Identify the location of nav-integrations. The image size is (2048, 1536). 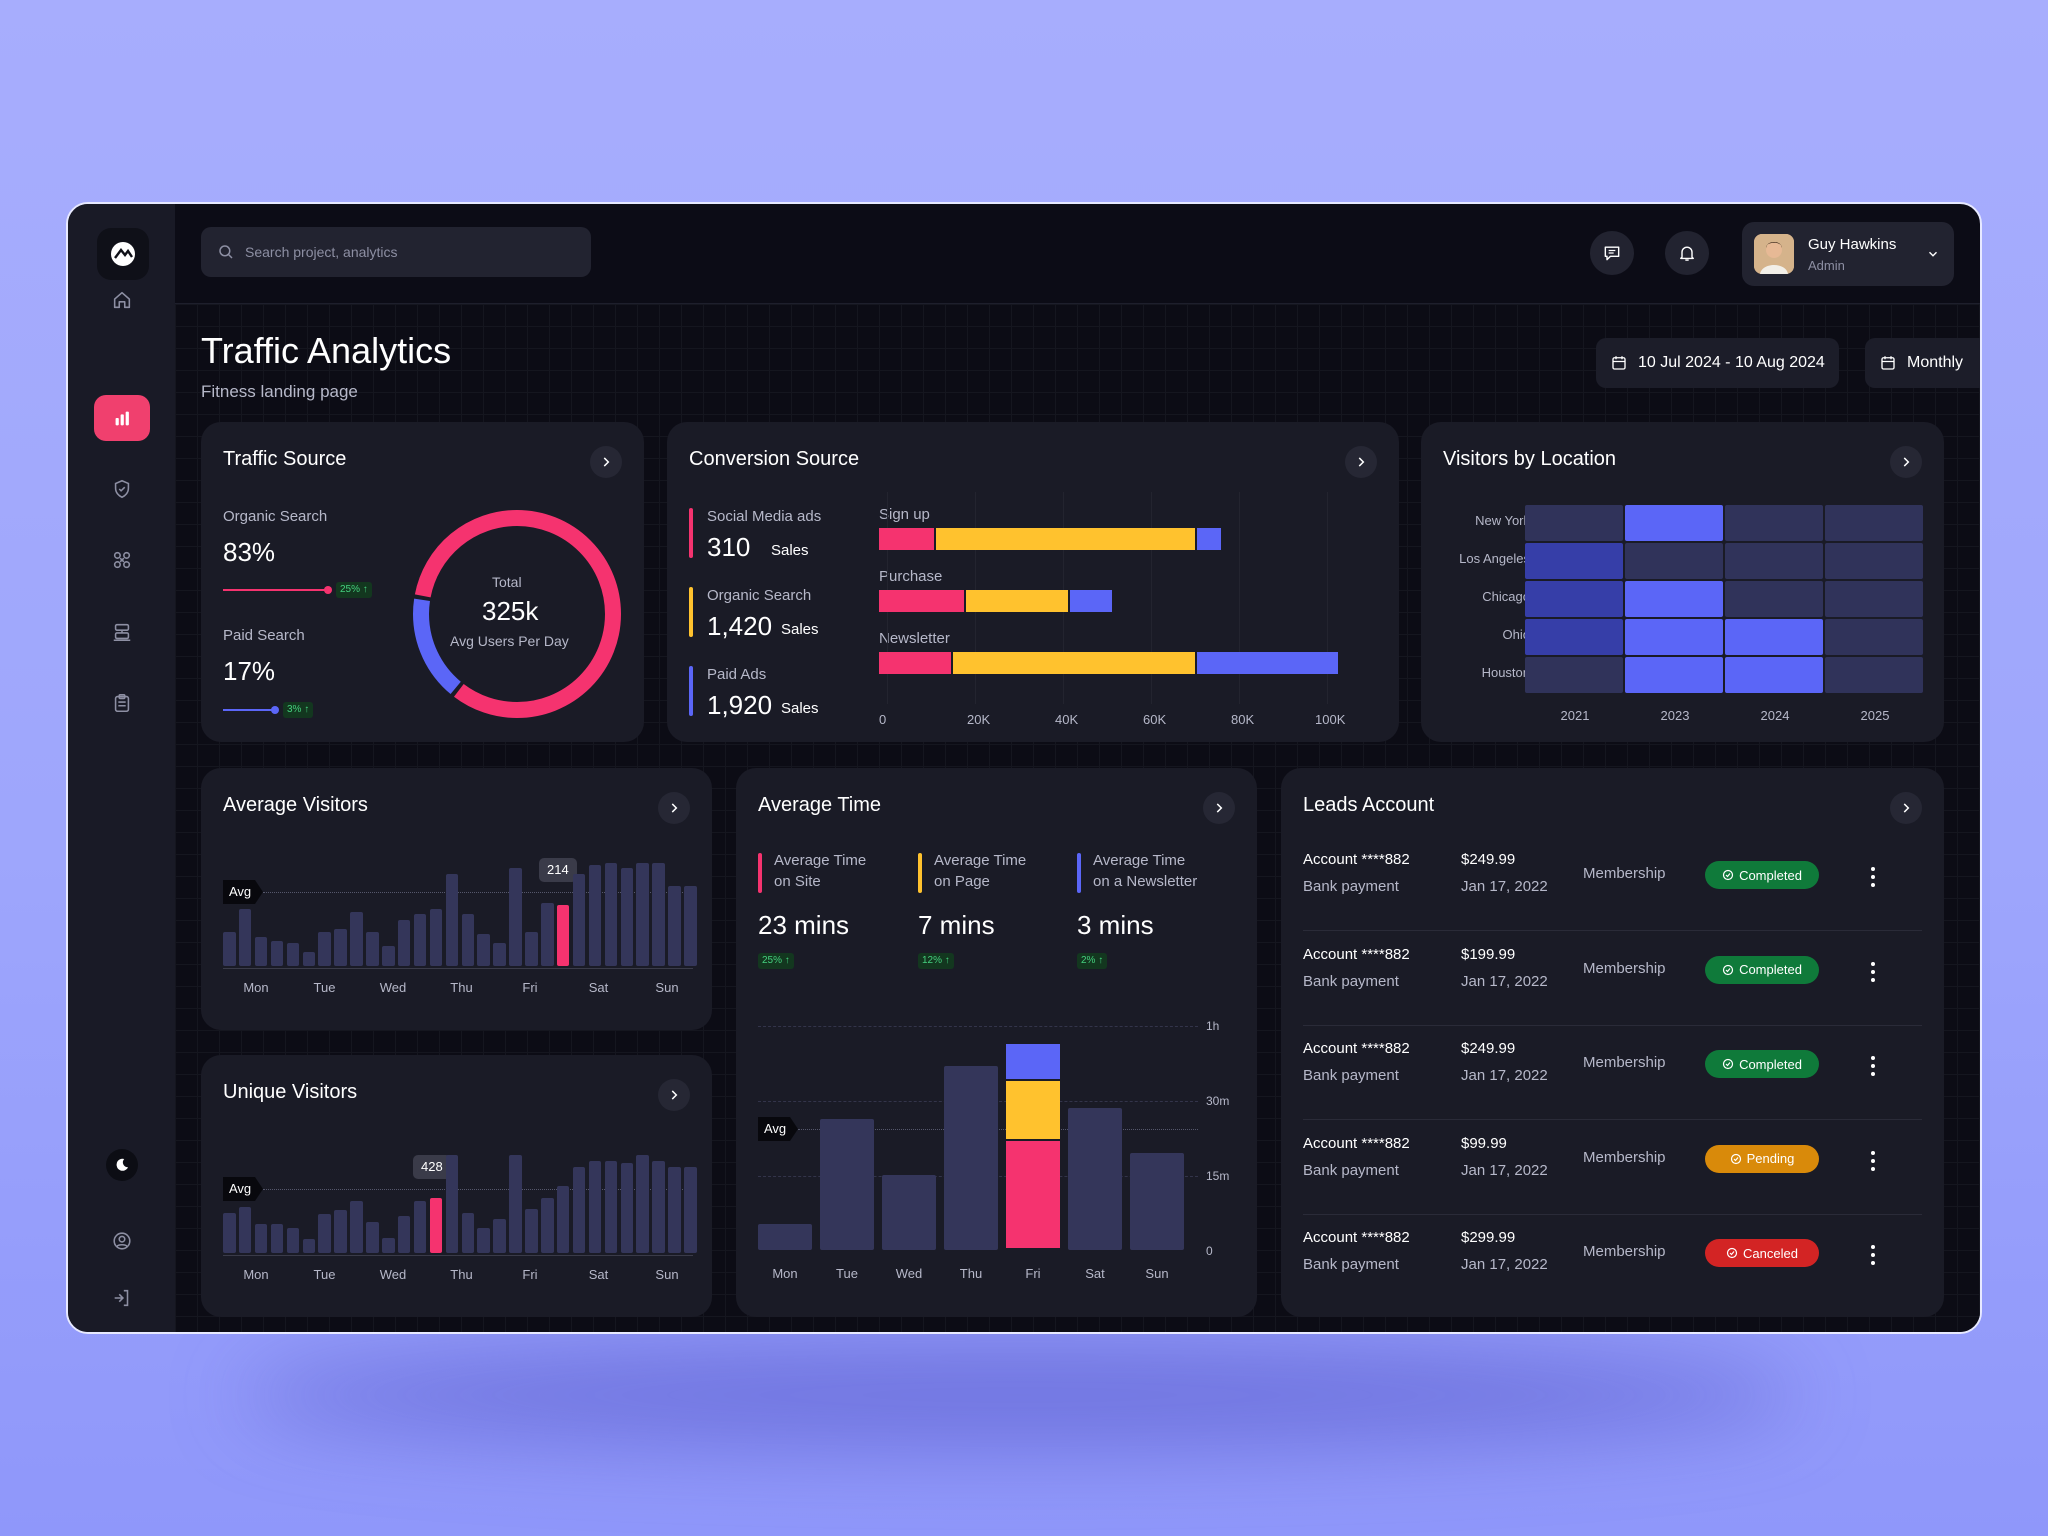
(122, 560).